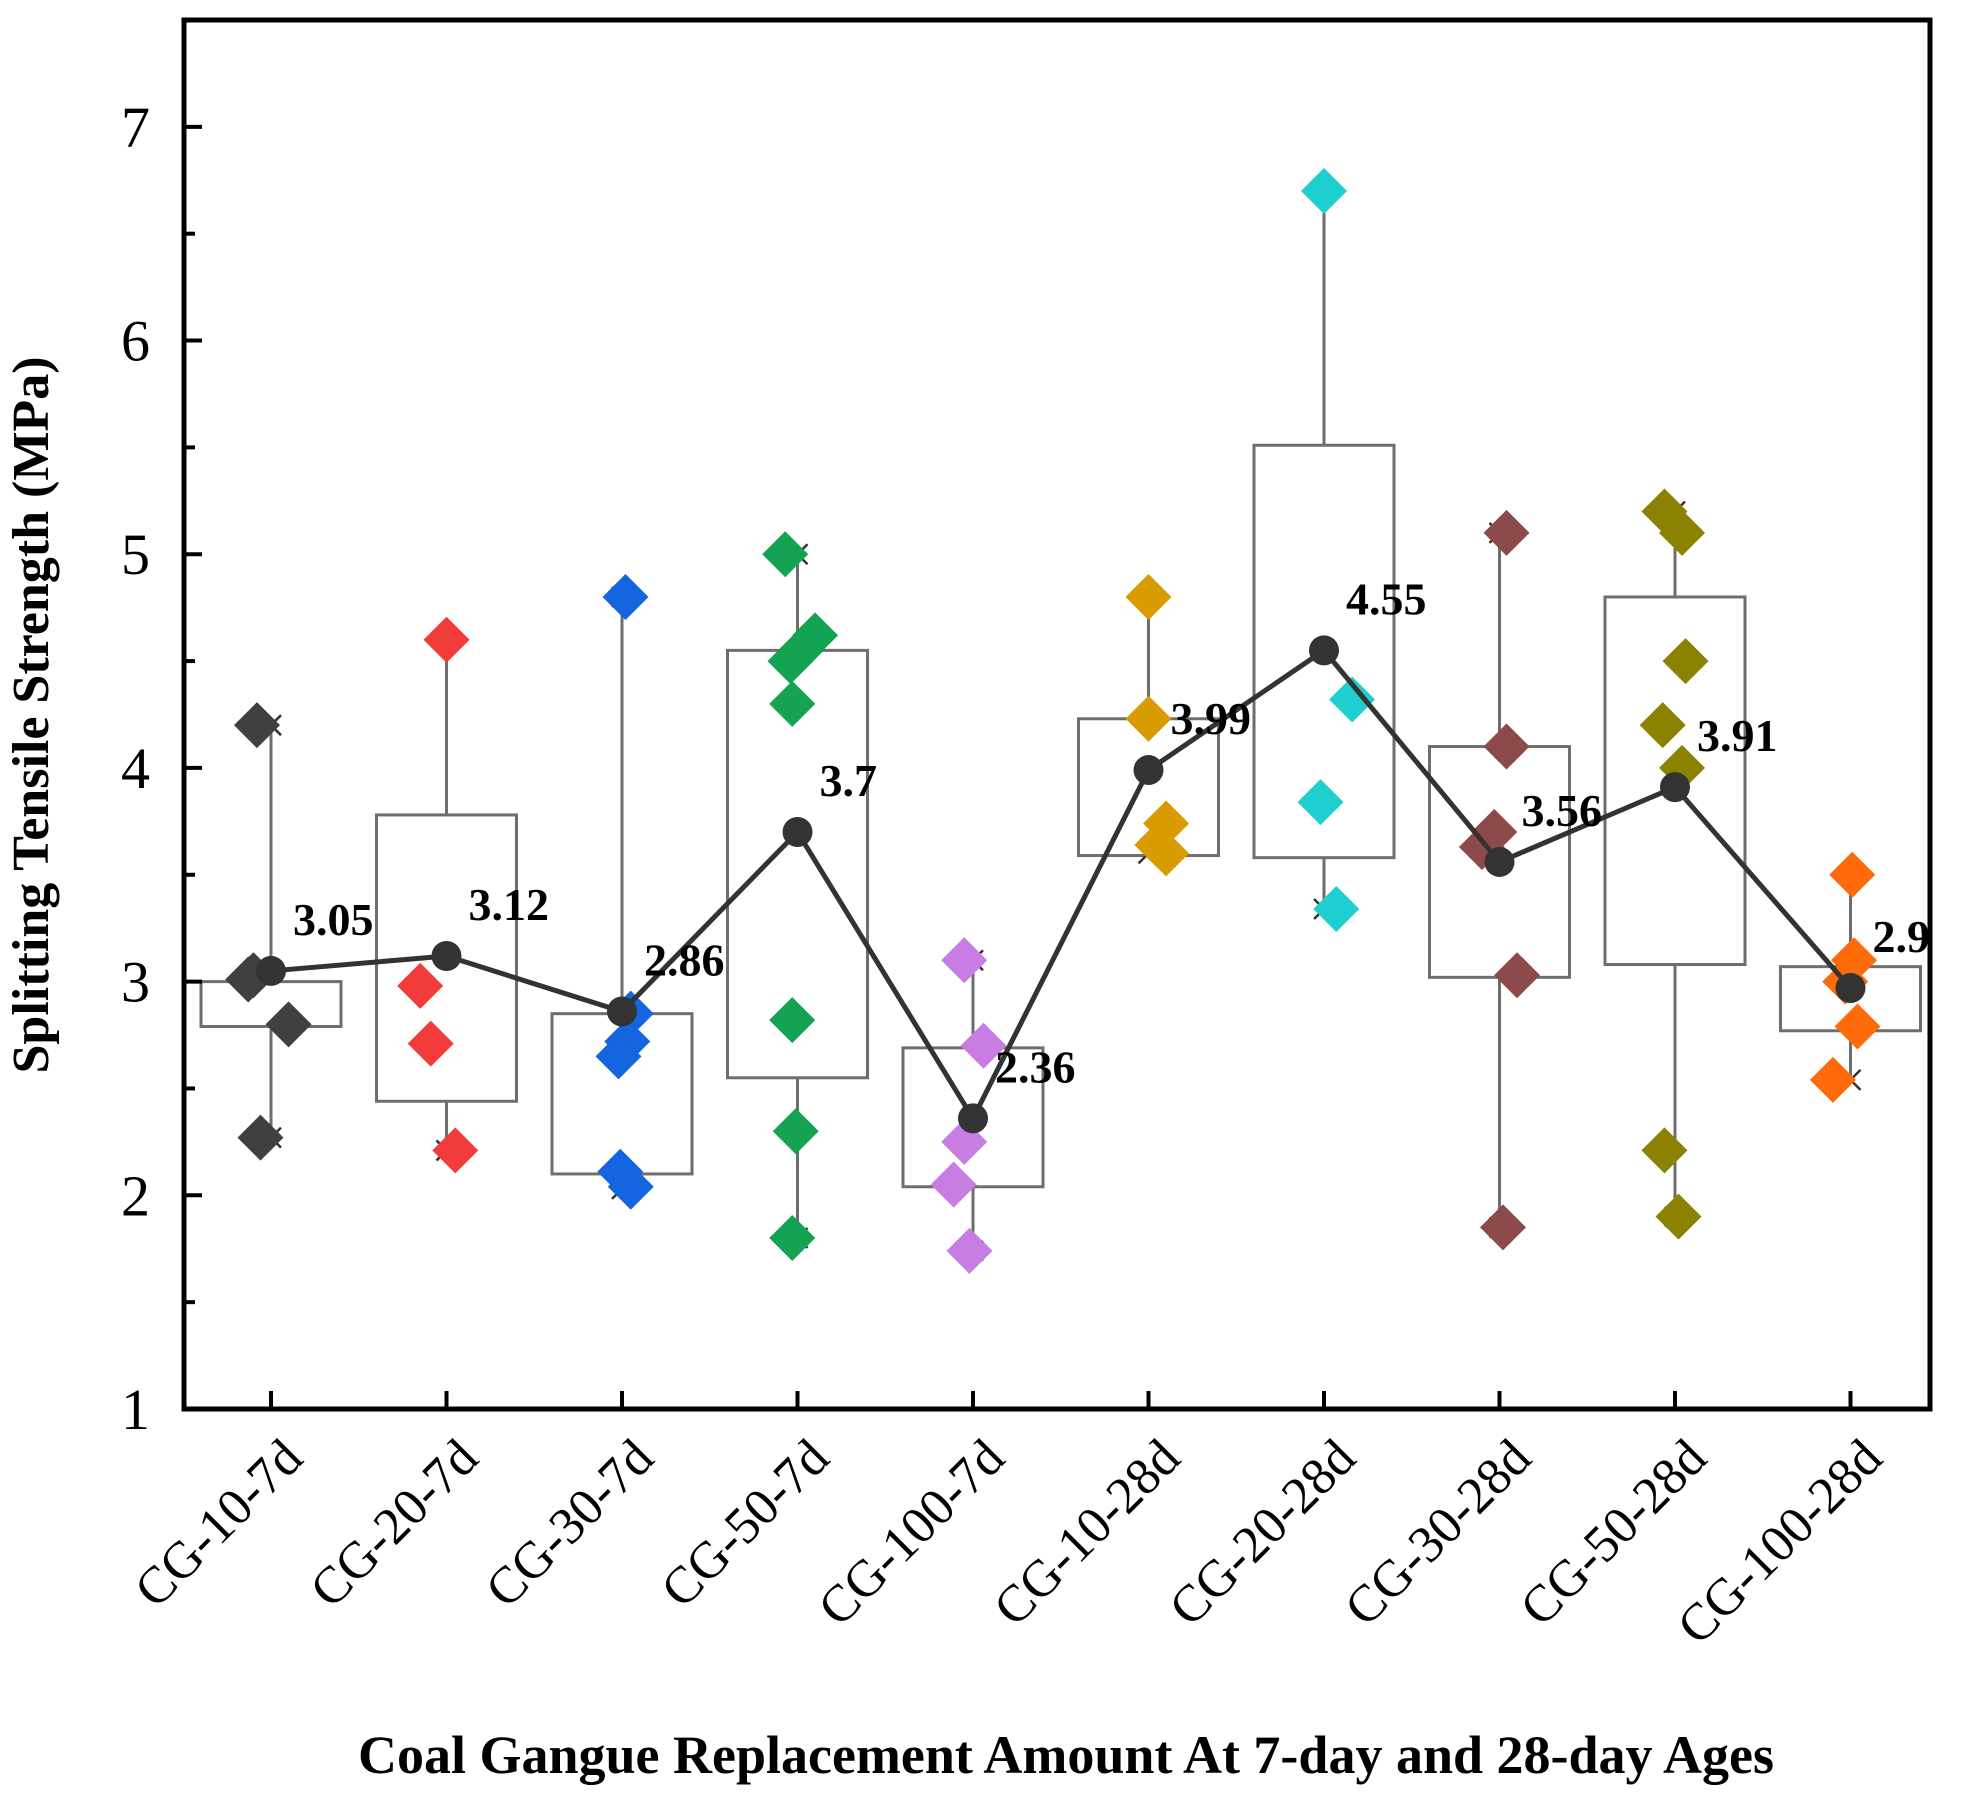 This screenshot has width=1987, height=1794. I want to click on y-tick-label: 7, so click(135, 127).